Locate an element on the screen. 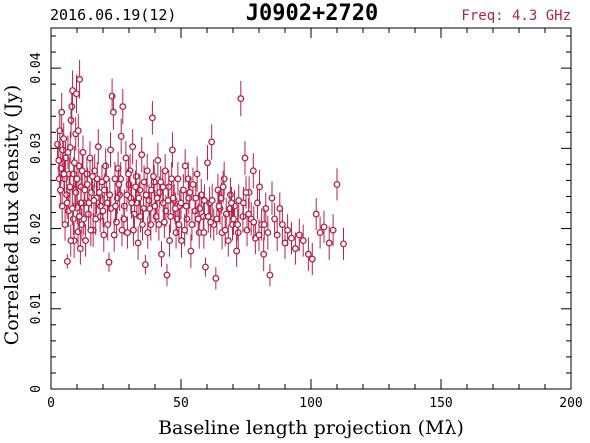  y-tick-label: 0 is located at coordinates (36, 389).